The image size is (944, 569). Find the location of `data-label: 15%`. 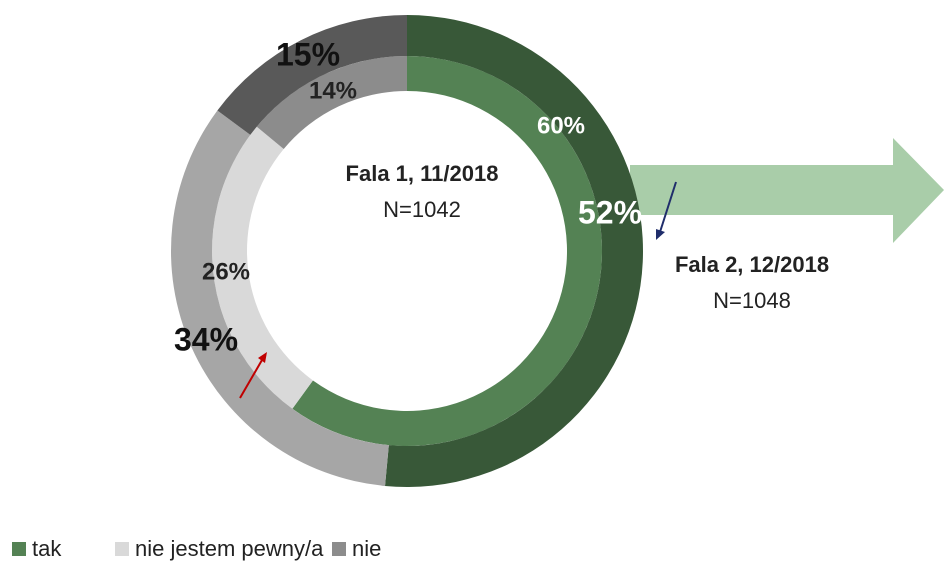

data-label: 15% is located at coordinates (308, 54).